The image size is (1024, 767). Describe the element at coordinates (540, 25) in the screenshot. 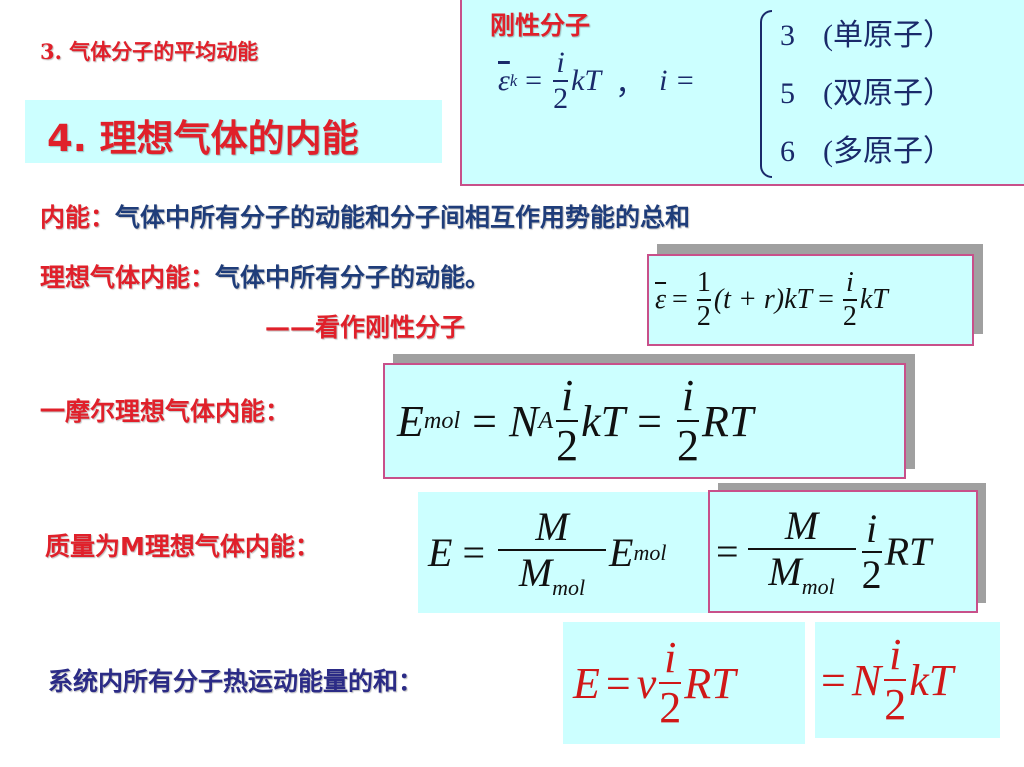

I see `rigid-title: 刚性分子` at that location.